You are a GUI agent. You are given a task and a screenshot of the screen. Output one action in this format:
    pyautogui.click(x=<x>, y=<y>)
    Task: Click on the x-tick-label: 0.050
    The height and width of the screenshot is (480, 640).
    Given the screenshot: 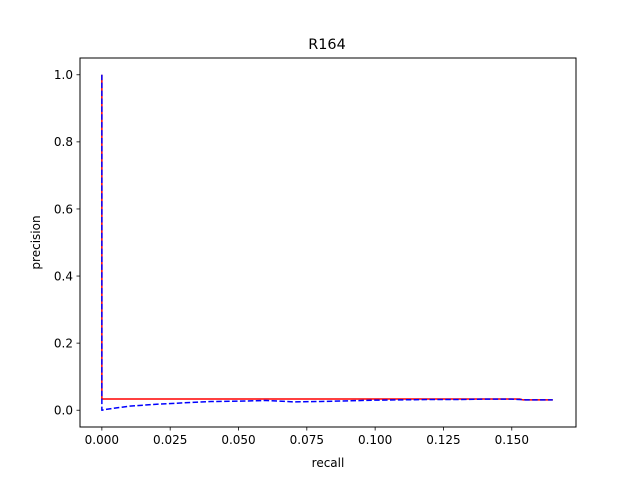 What is the action you would take?
    pyautogui.click(x=238, y=440)
    